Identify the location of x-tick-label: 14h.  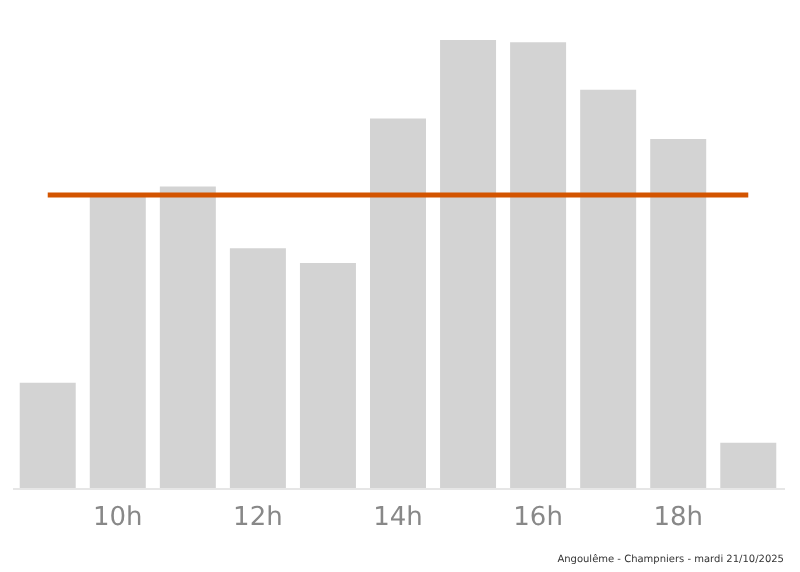
(398, 518).